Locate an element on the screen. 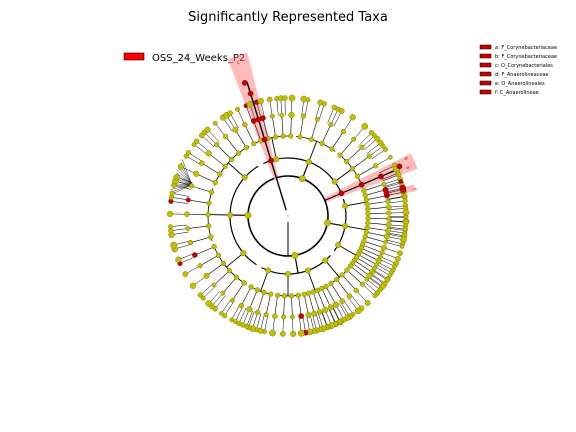  figure-title: Significantly Represented Taxa is located at coordinates (288, 17).